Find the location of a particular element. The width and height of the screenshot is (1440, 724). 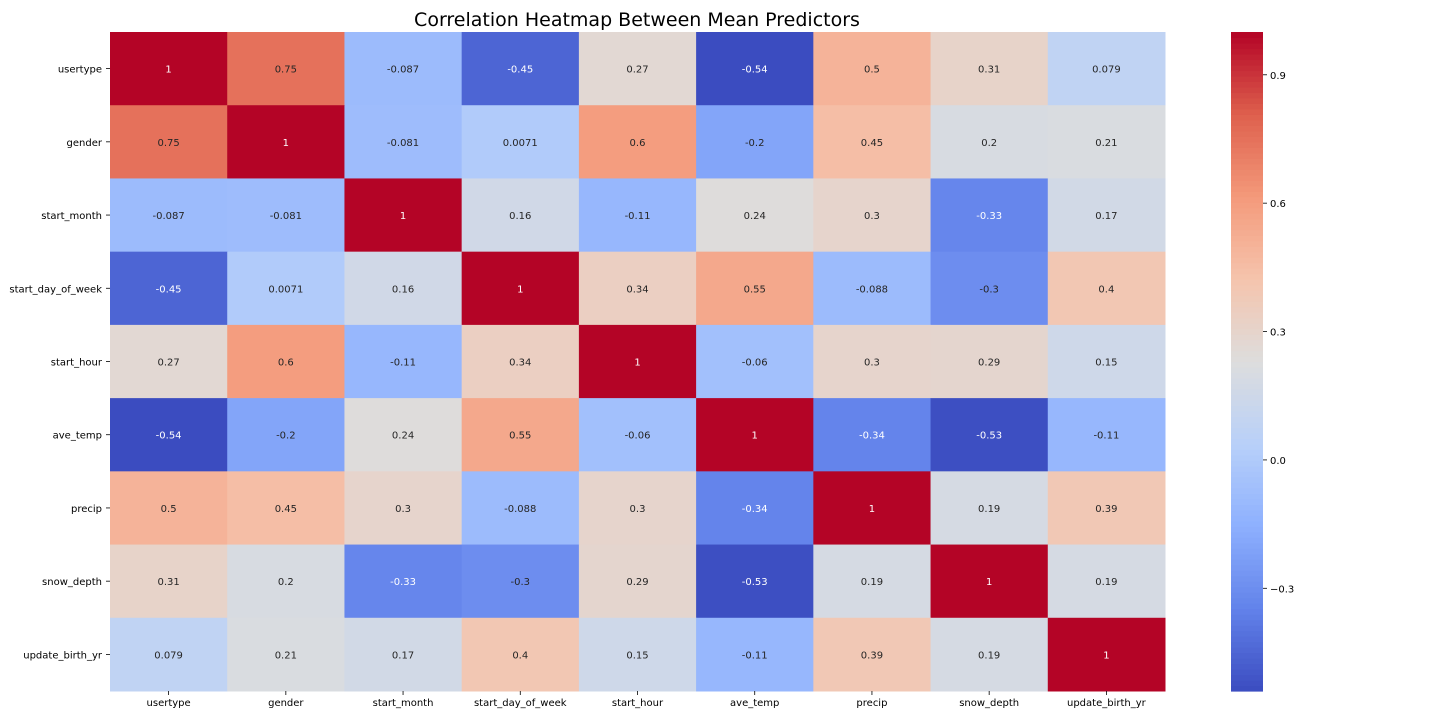

cell-annotation: -0.53 is located at coordinates (989, 436).